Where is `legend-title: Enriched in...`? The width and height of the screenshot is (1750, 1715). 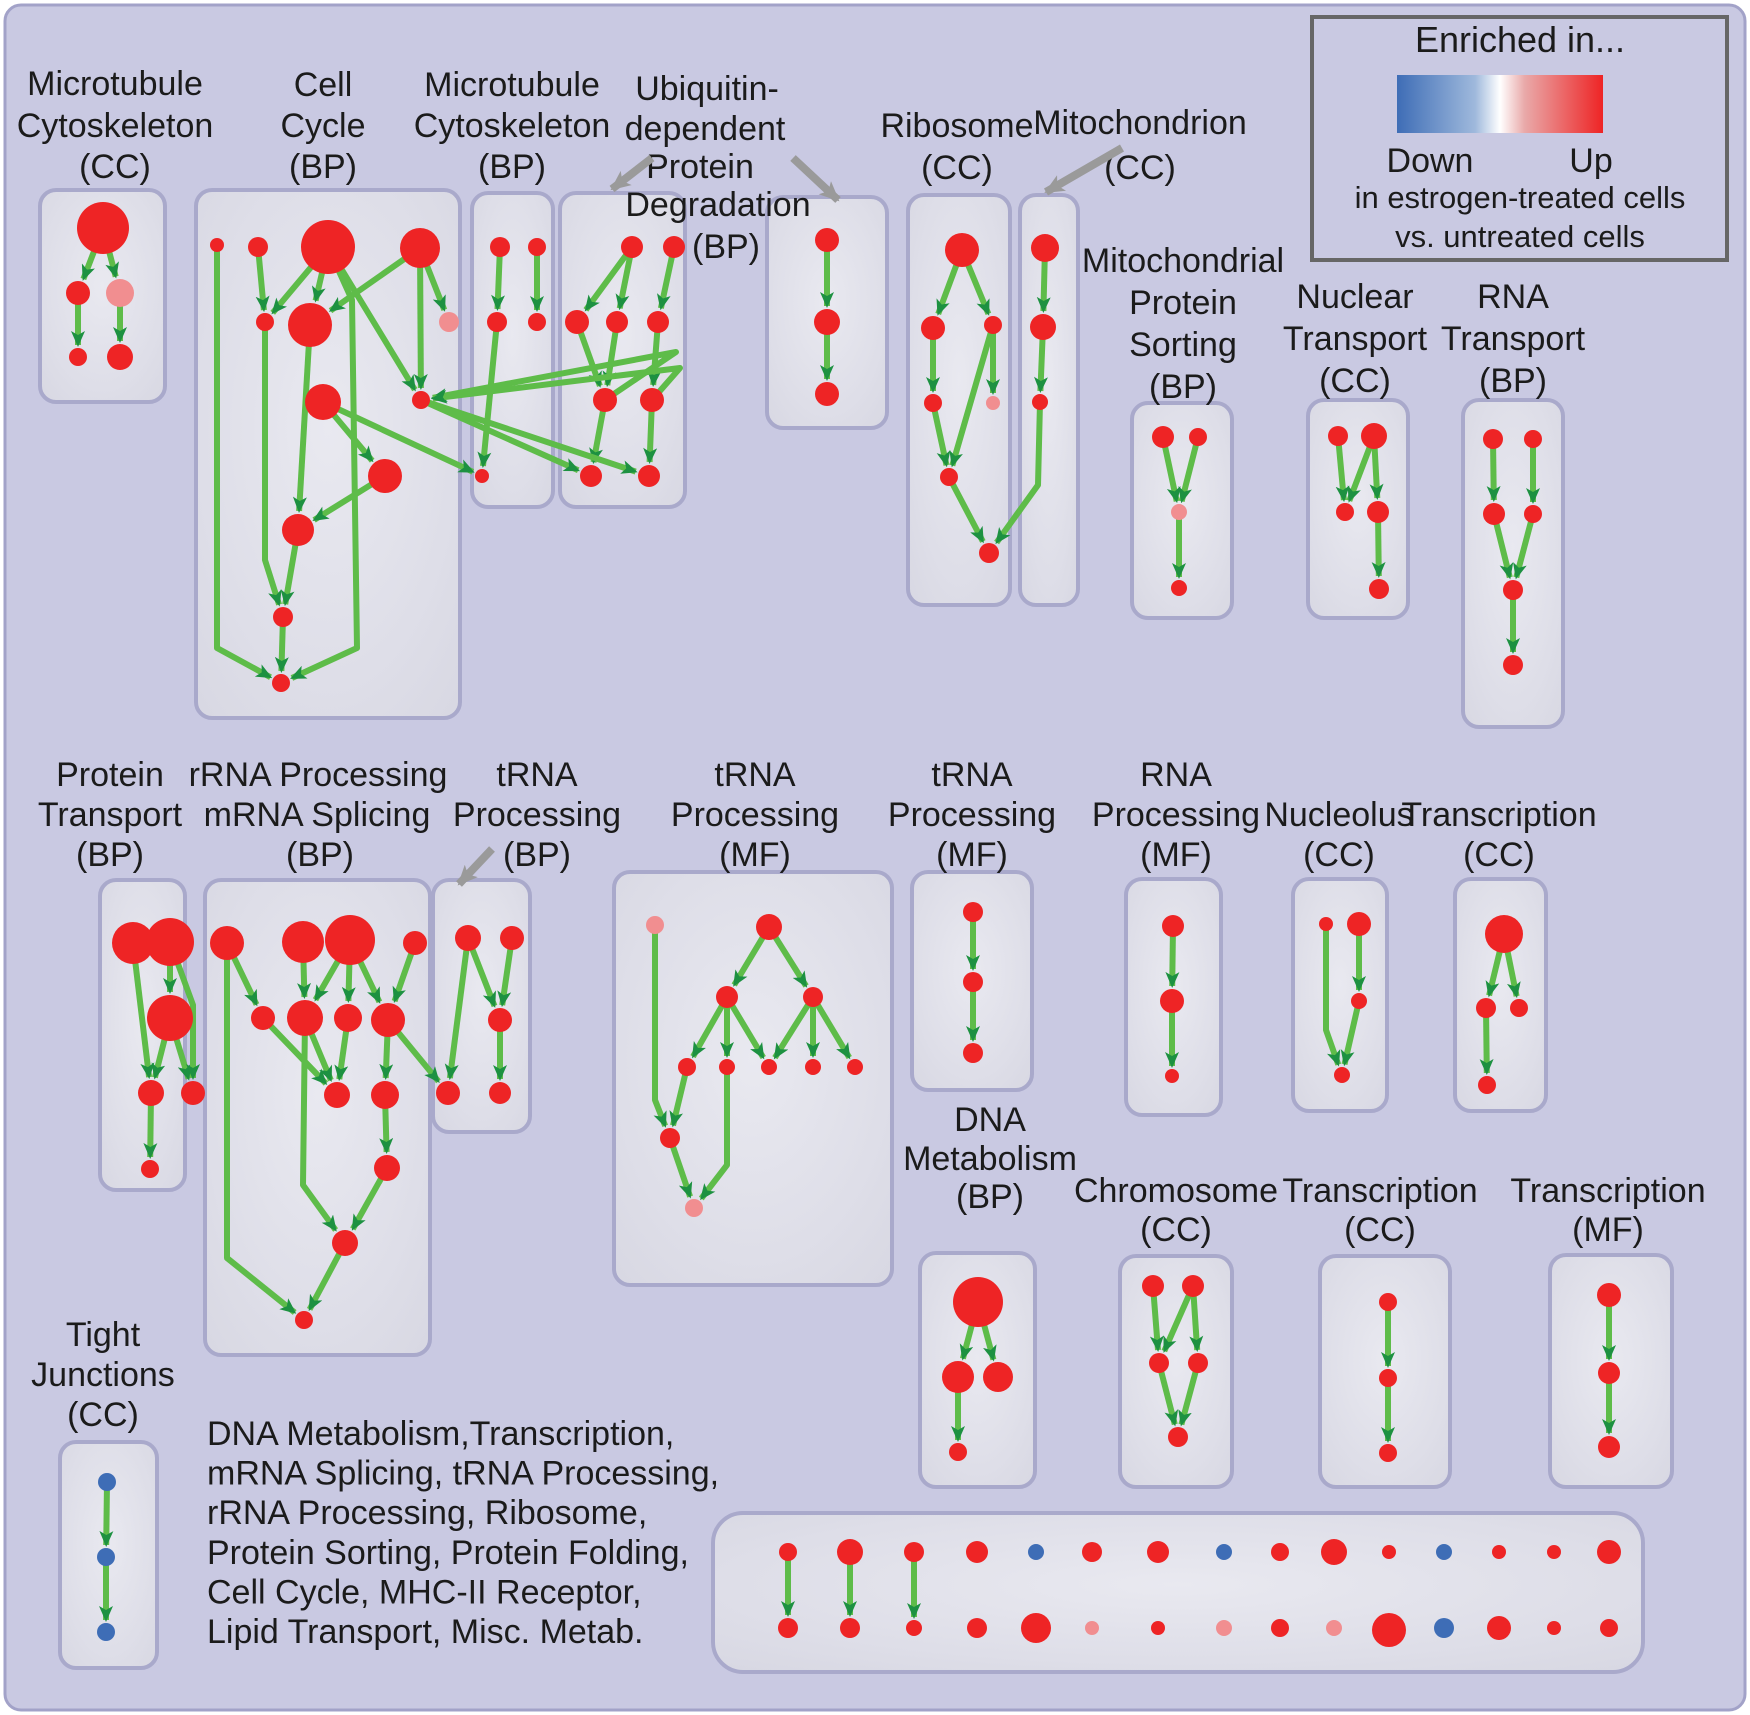
legend-title: Enriched in... is located at coordinates (1520, 39).